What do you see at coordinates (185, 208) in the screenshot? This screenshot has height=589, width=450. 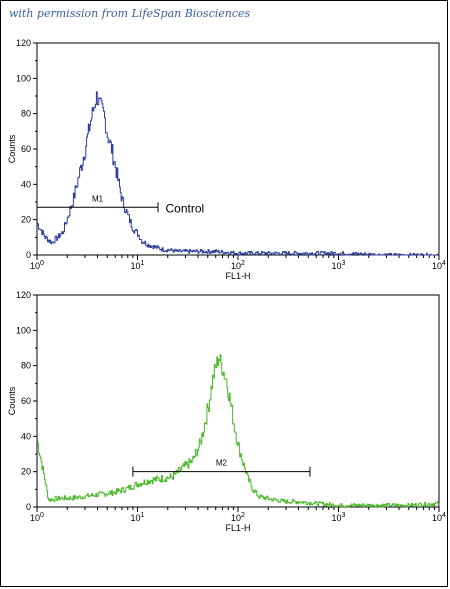 I see `annotation-text: Control` at bounding box center [185, 208].